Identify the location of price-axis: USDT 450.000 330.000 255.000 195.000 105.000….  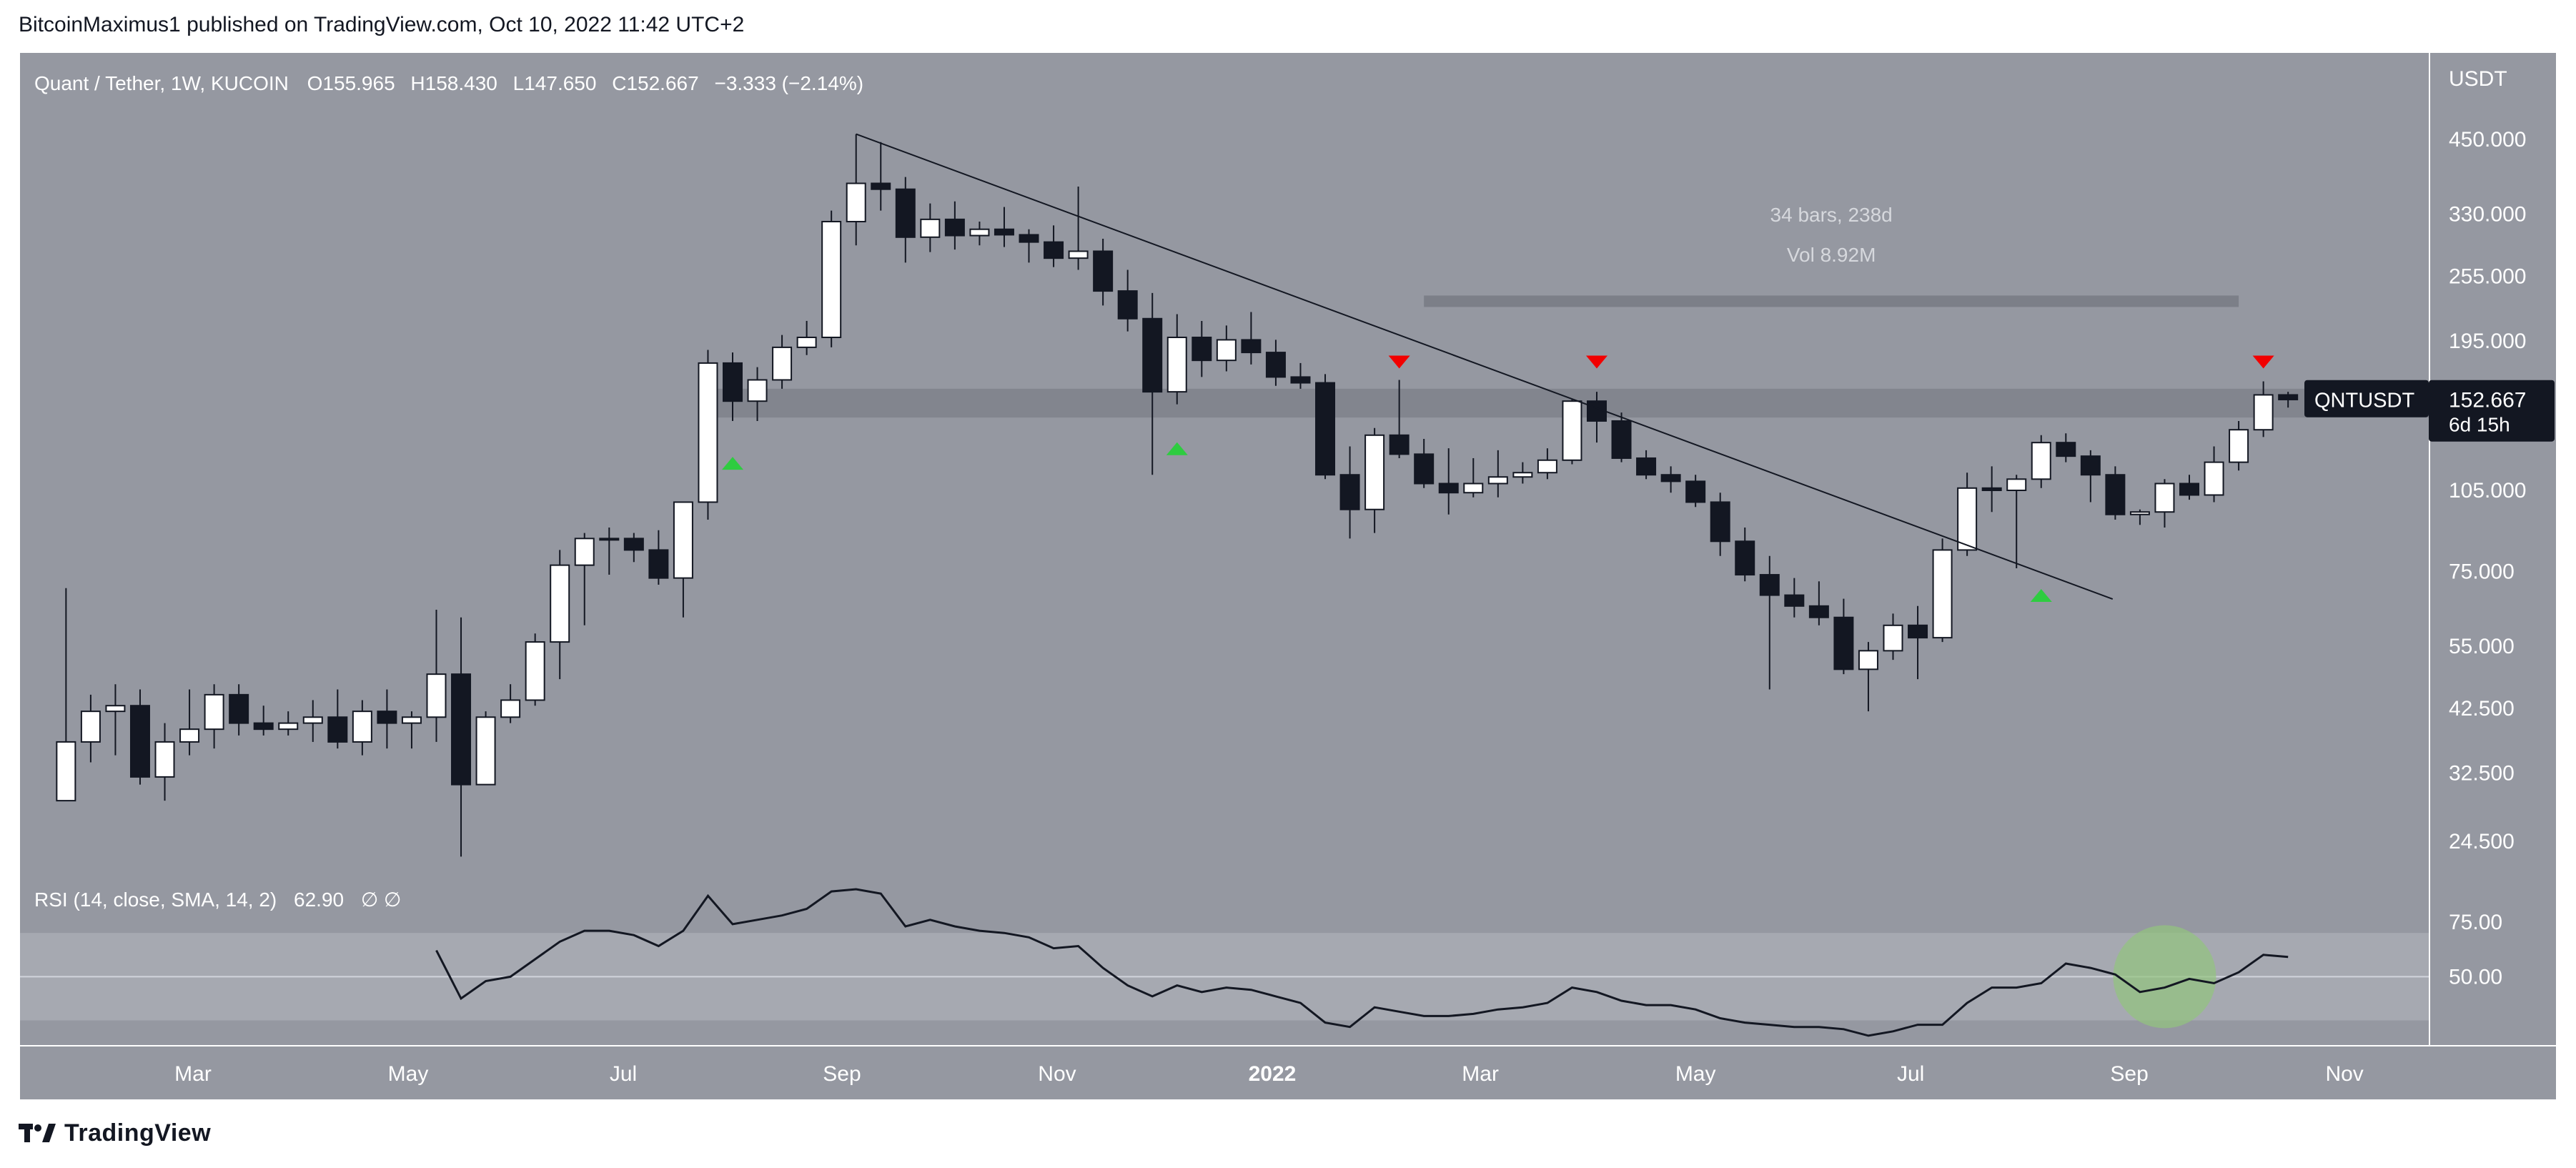
(2430, 549).